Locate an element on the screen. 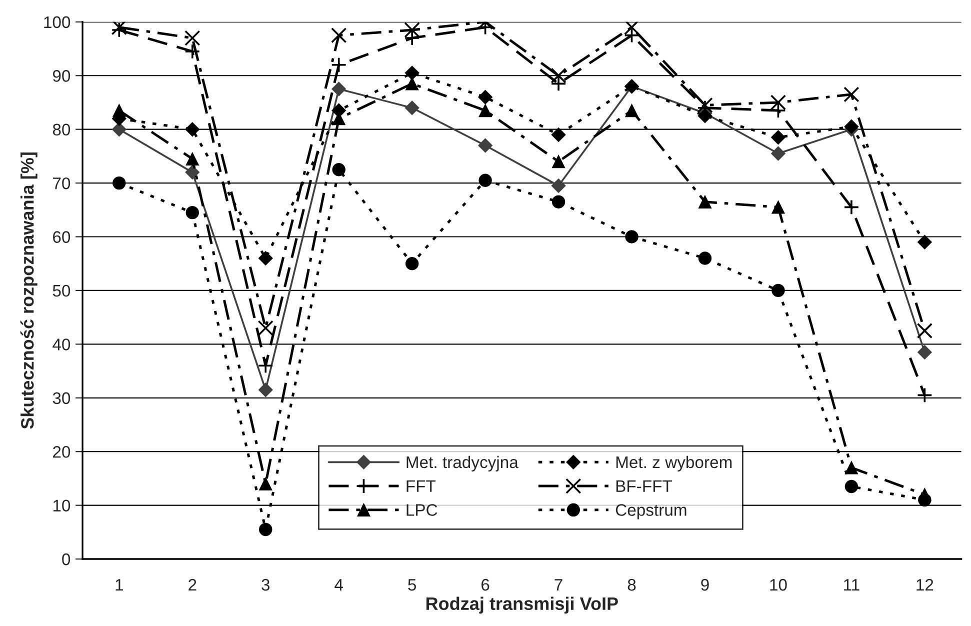 The image size is (971, 626). y-tick-label: 70 is located at coordinates (61, 183).